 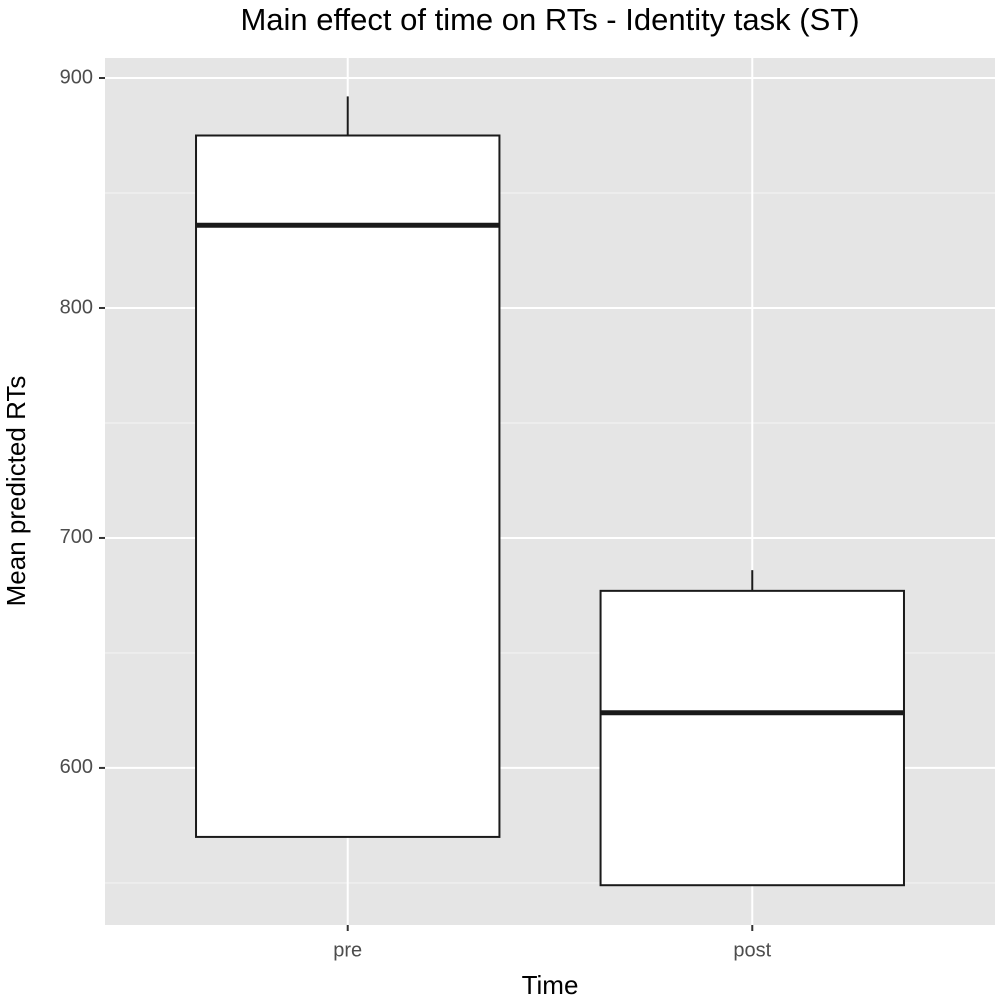 What do you see at coordinates (16, 491) in the screenshot?
I see `y-axis-label: Mean predicted RTs` at bounding box center [16, 491].